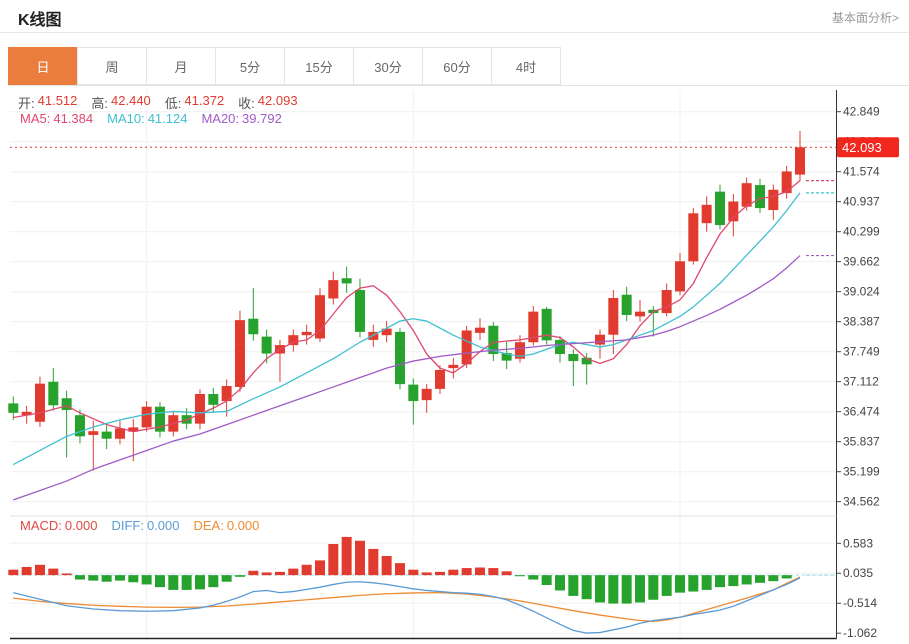  What do you see at coordinates (861, 262) in the screenshot?
I see `axis-tick-label: 39.662` at bounding box center [861, 262].